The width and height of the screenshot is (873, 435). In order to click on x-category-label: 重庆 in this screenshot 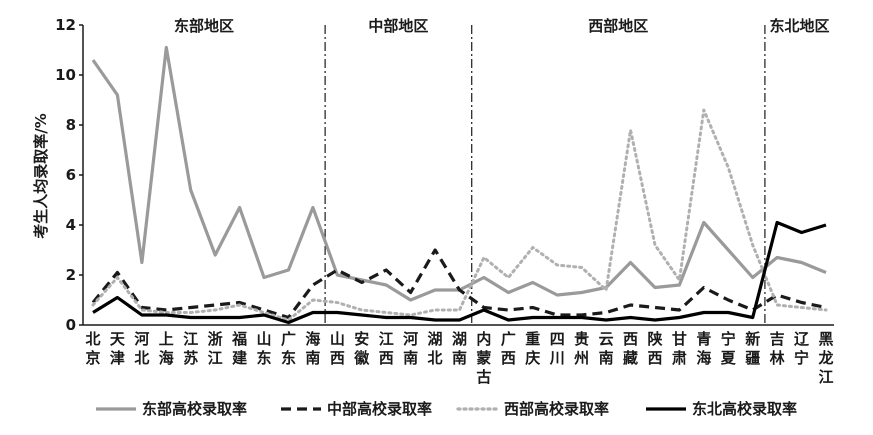, I will do `click(532, 348)`.